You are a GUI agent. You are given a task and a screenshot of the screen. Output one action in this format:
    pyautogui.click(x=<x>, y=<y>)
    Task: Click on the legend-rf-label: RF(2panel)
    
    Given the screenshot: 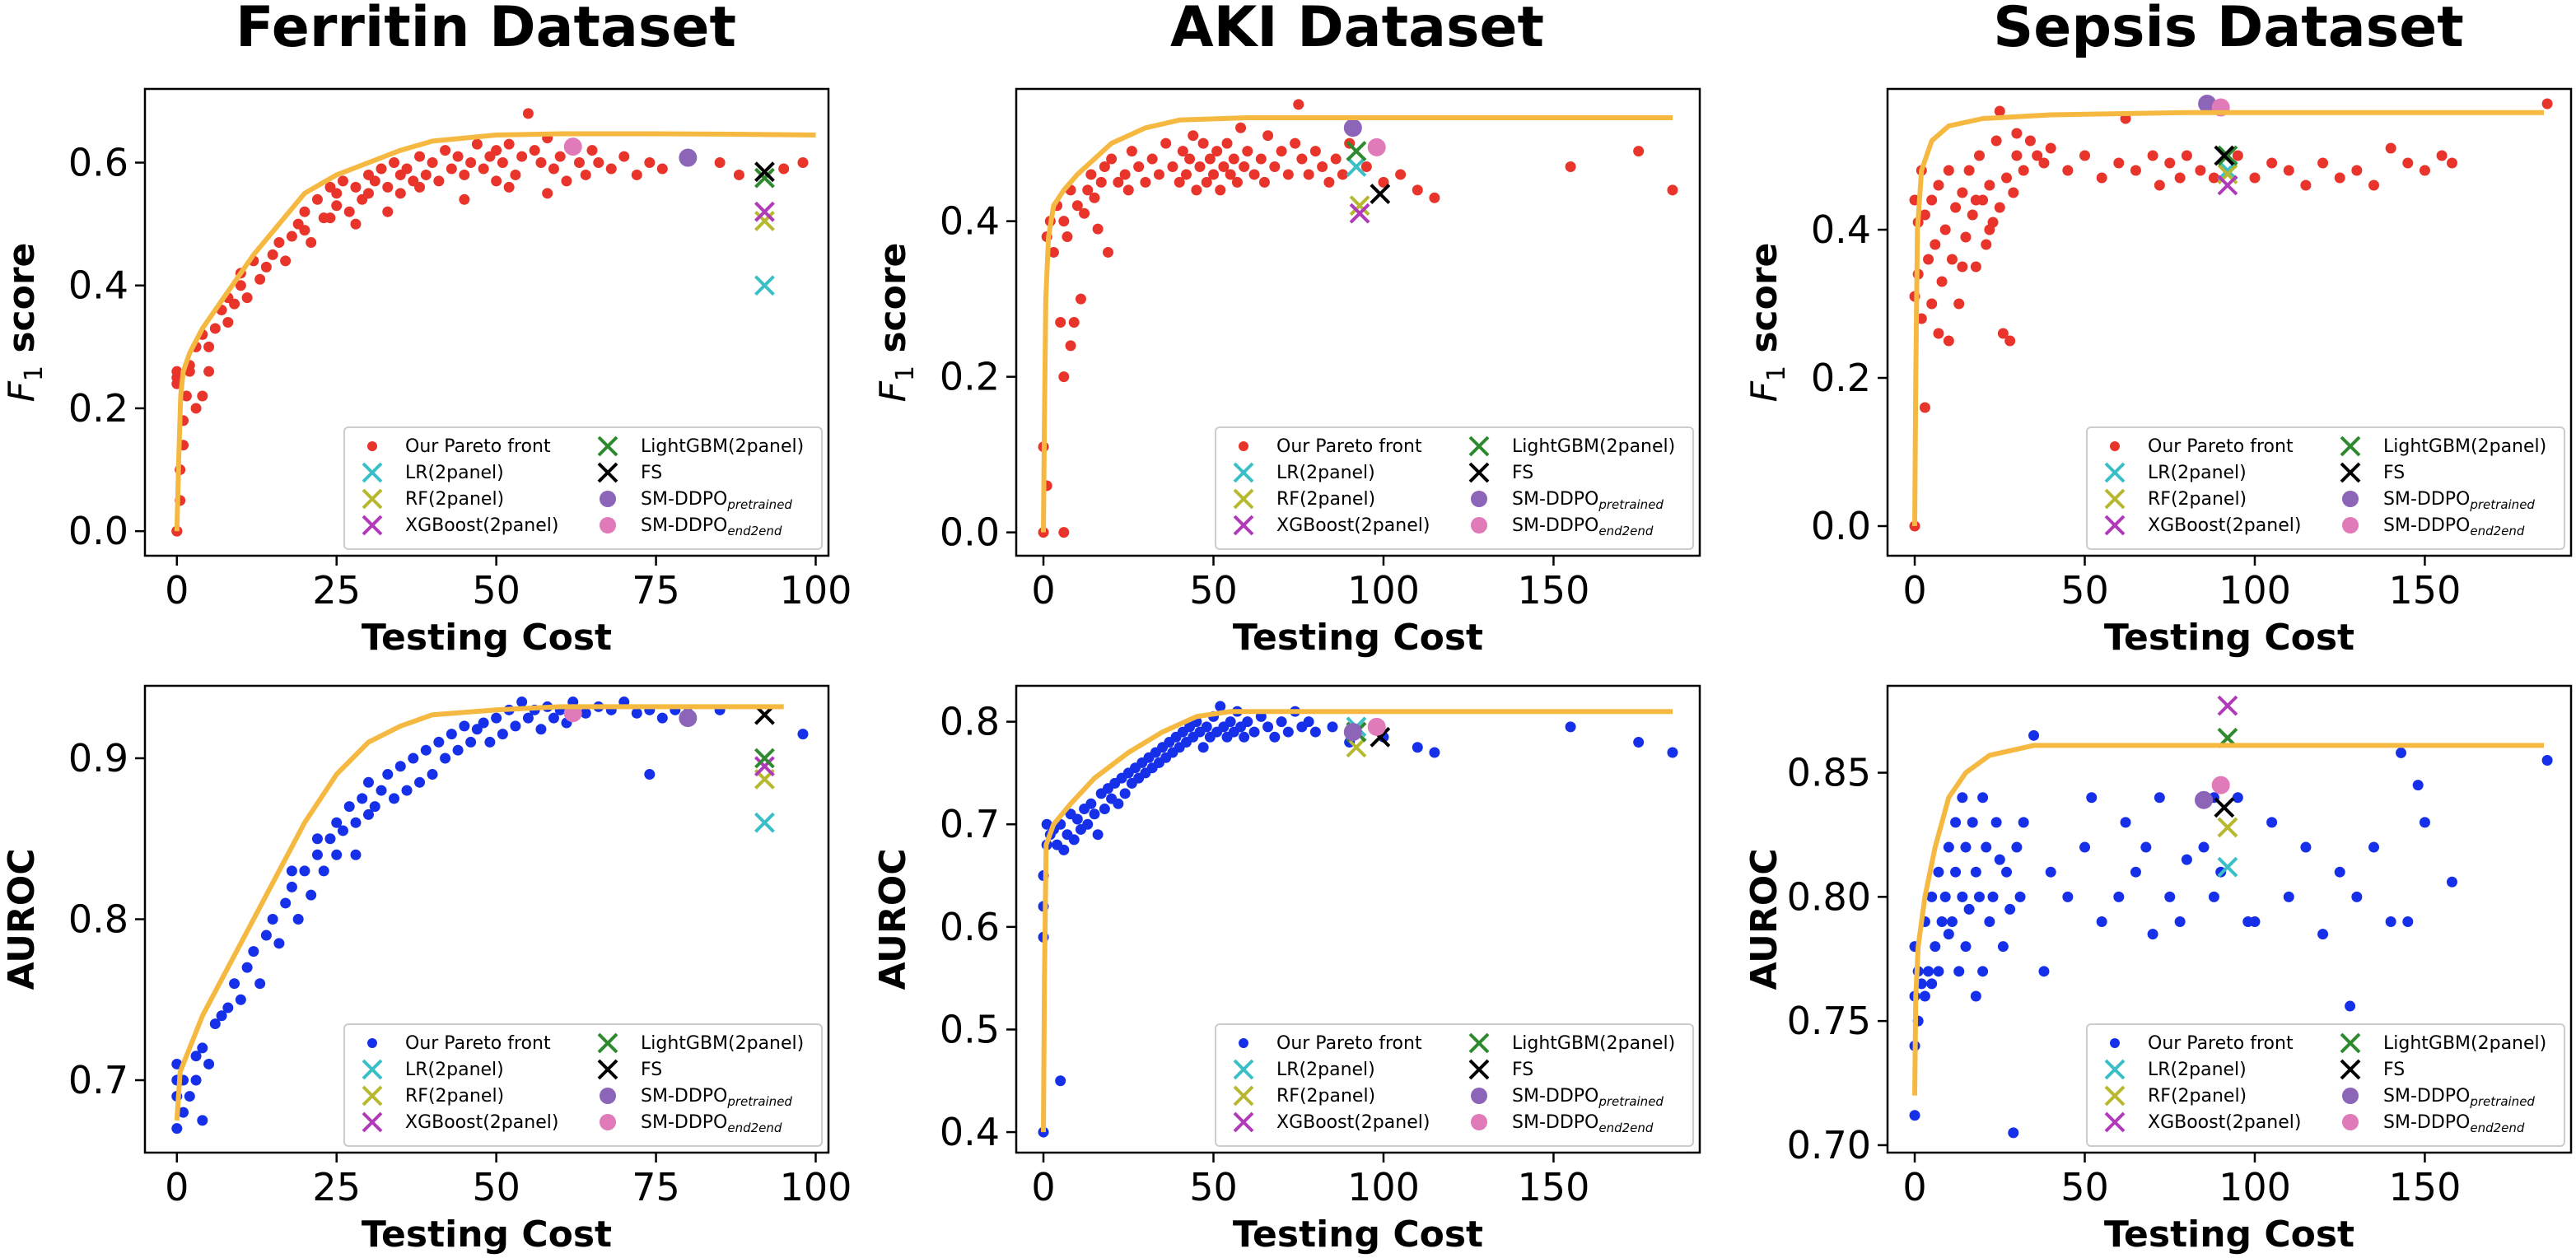 What is the action you would take?
    pyautogui.click(x=2197, y=1096)
    